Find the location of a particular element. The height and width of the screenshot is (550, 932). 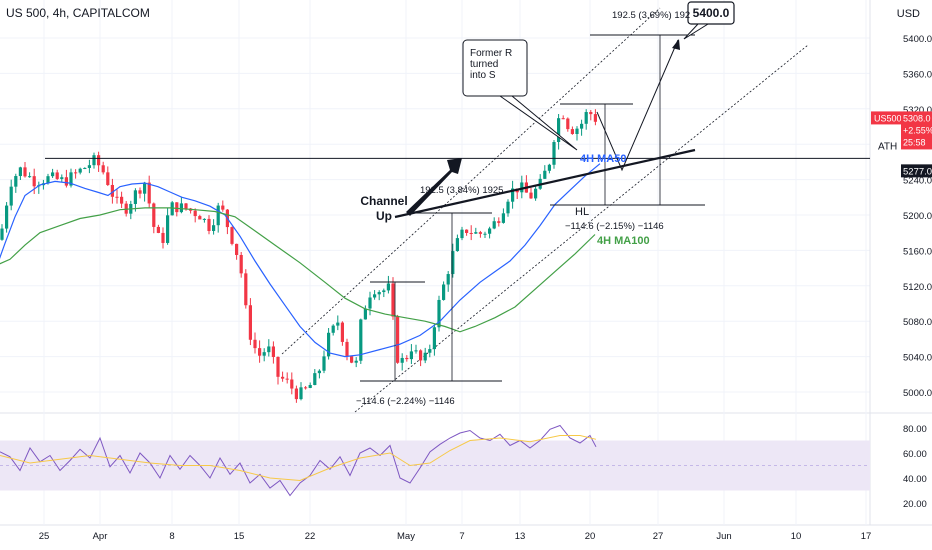

time-tick-label: 25 is located at coordinates (44, 536).